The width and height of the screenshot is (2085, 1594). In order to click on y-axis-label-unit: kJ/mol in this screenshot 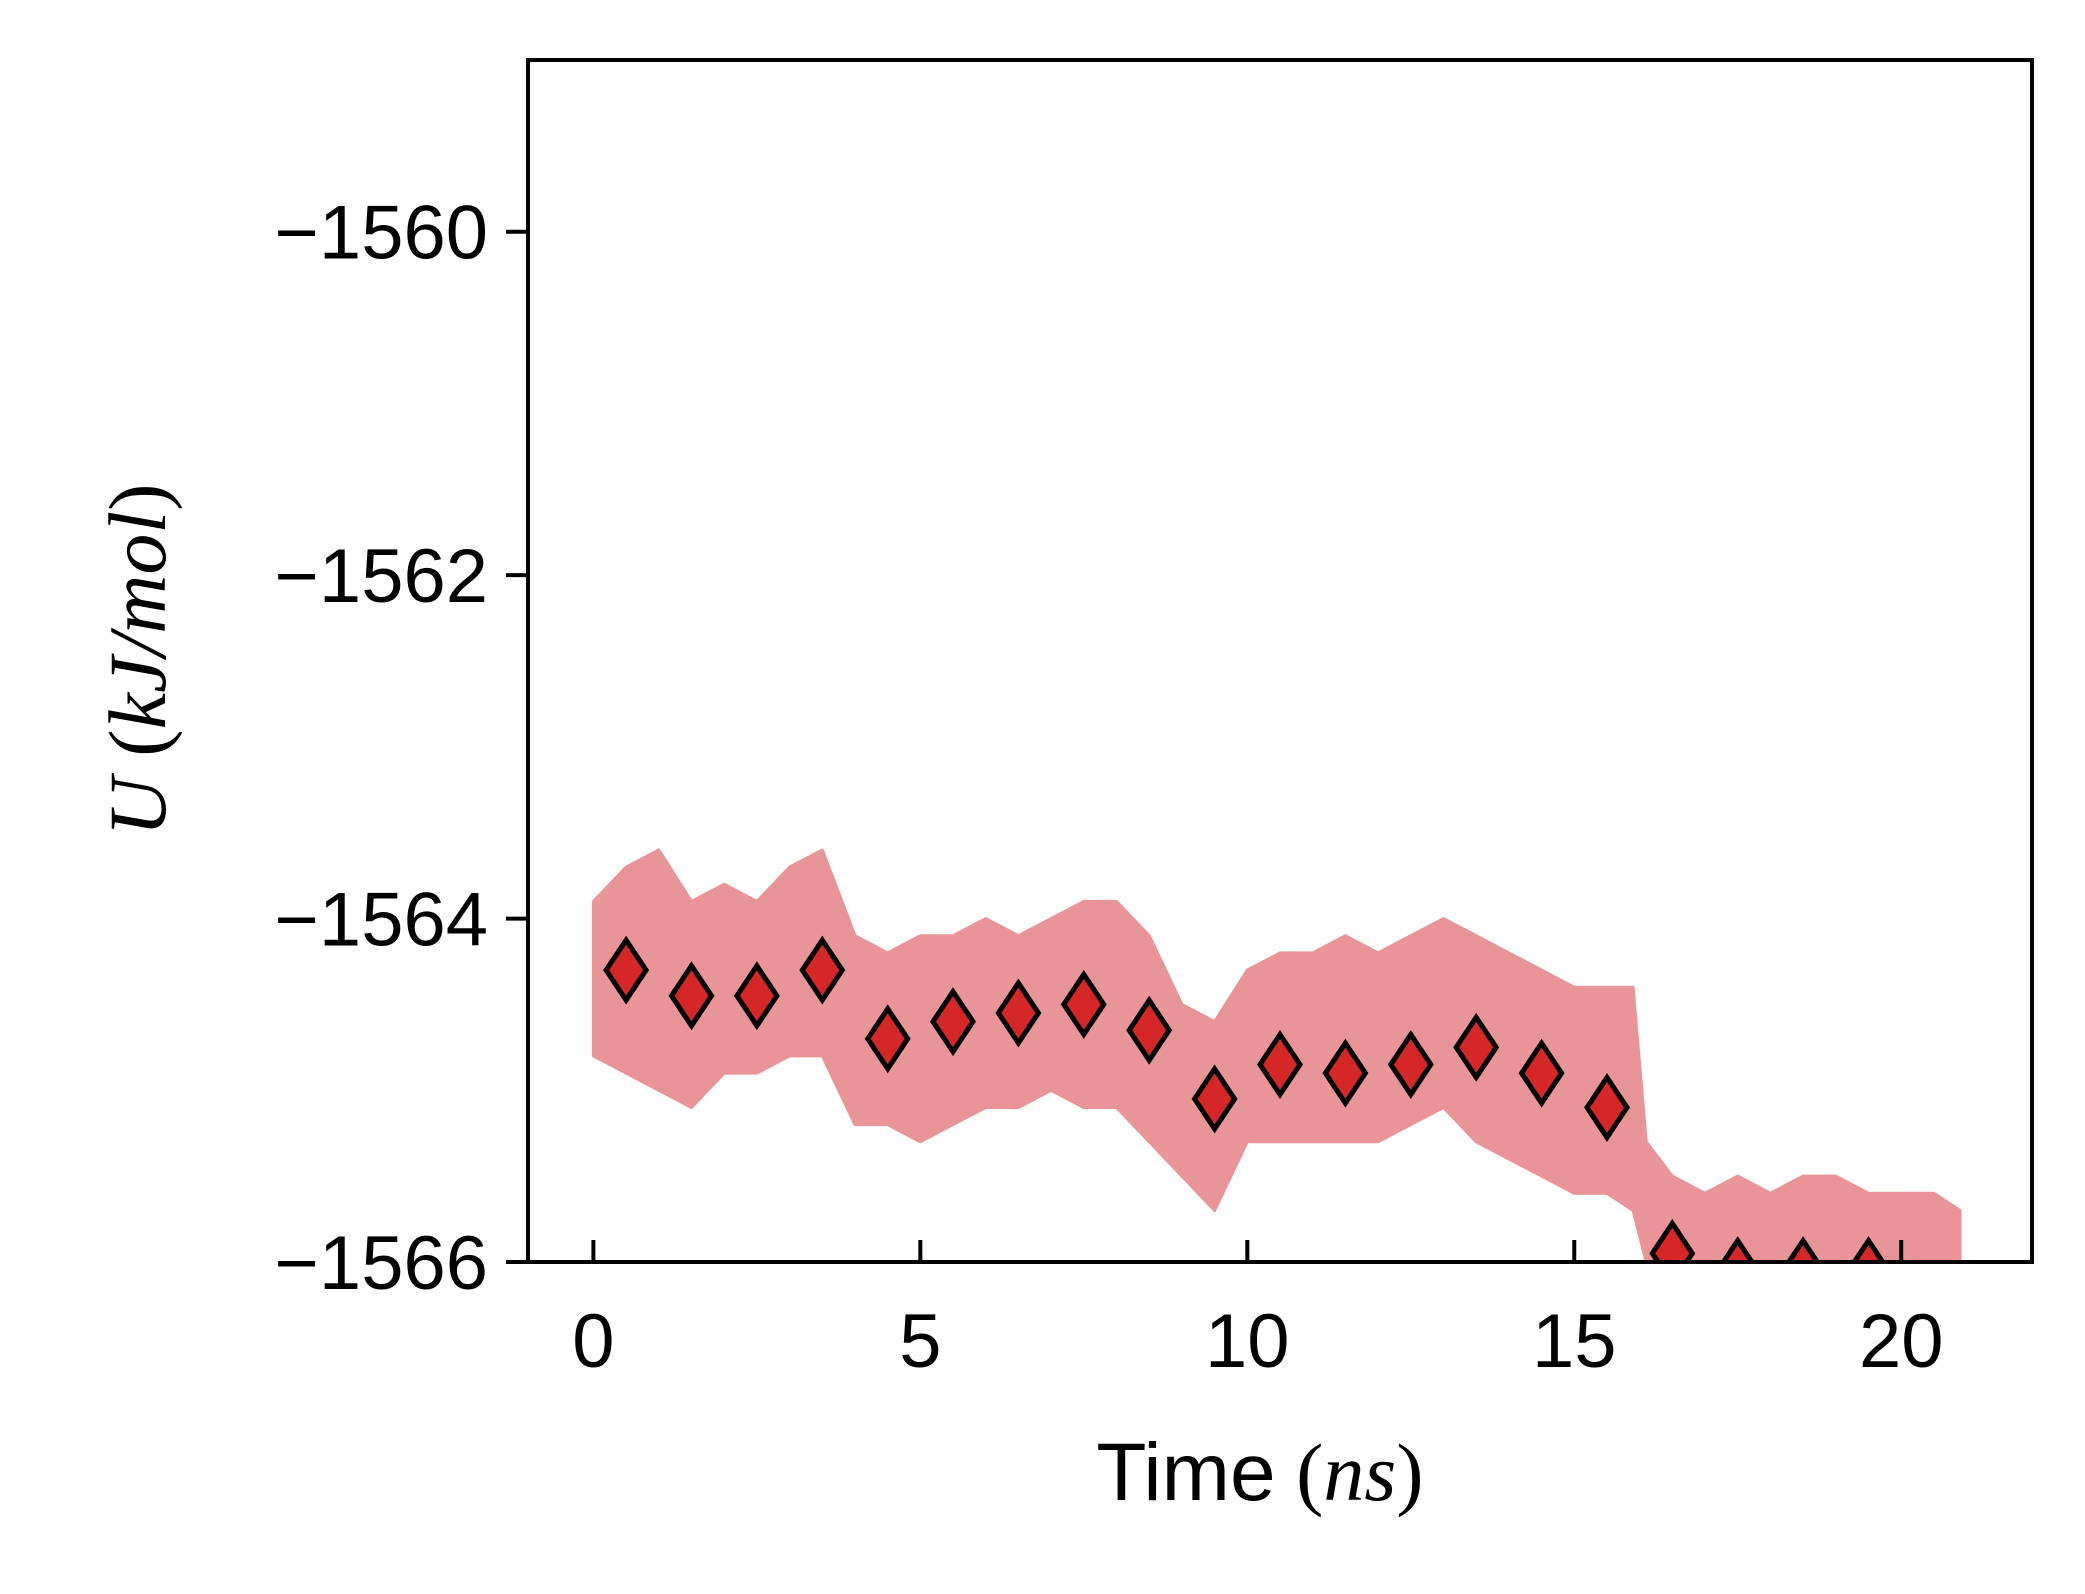, I will do `click(137, 620)`.